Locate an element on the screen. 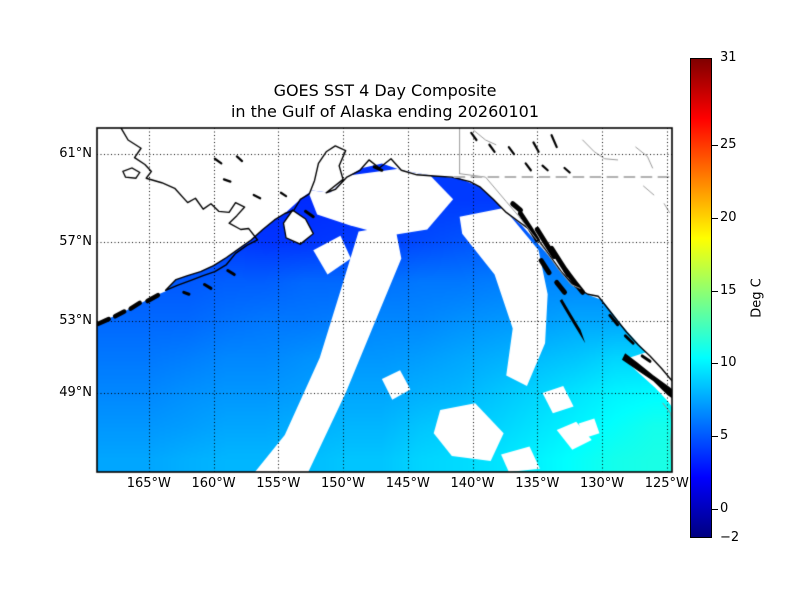 The height and width of the screenshot is (600, 800). colorbar-tick-label: 10 is located at coordinates (728, 362).